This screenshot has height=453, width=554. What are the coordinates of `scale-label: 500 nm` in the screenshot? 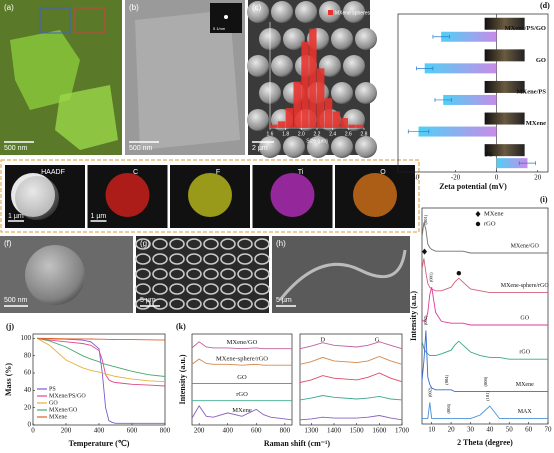 It's located at (16, 148).